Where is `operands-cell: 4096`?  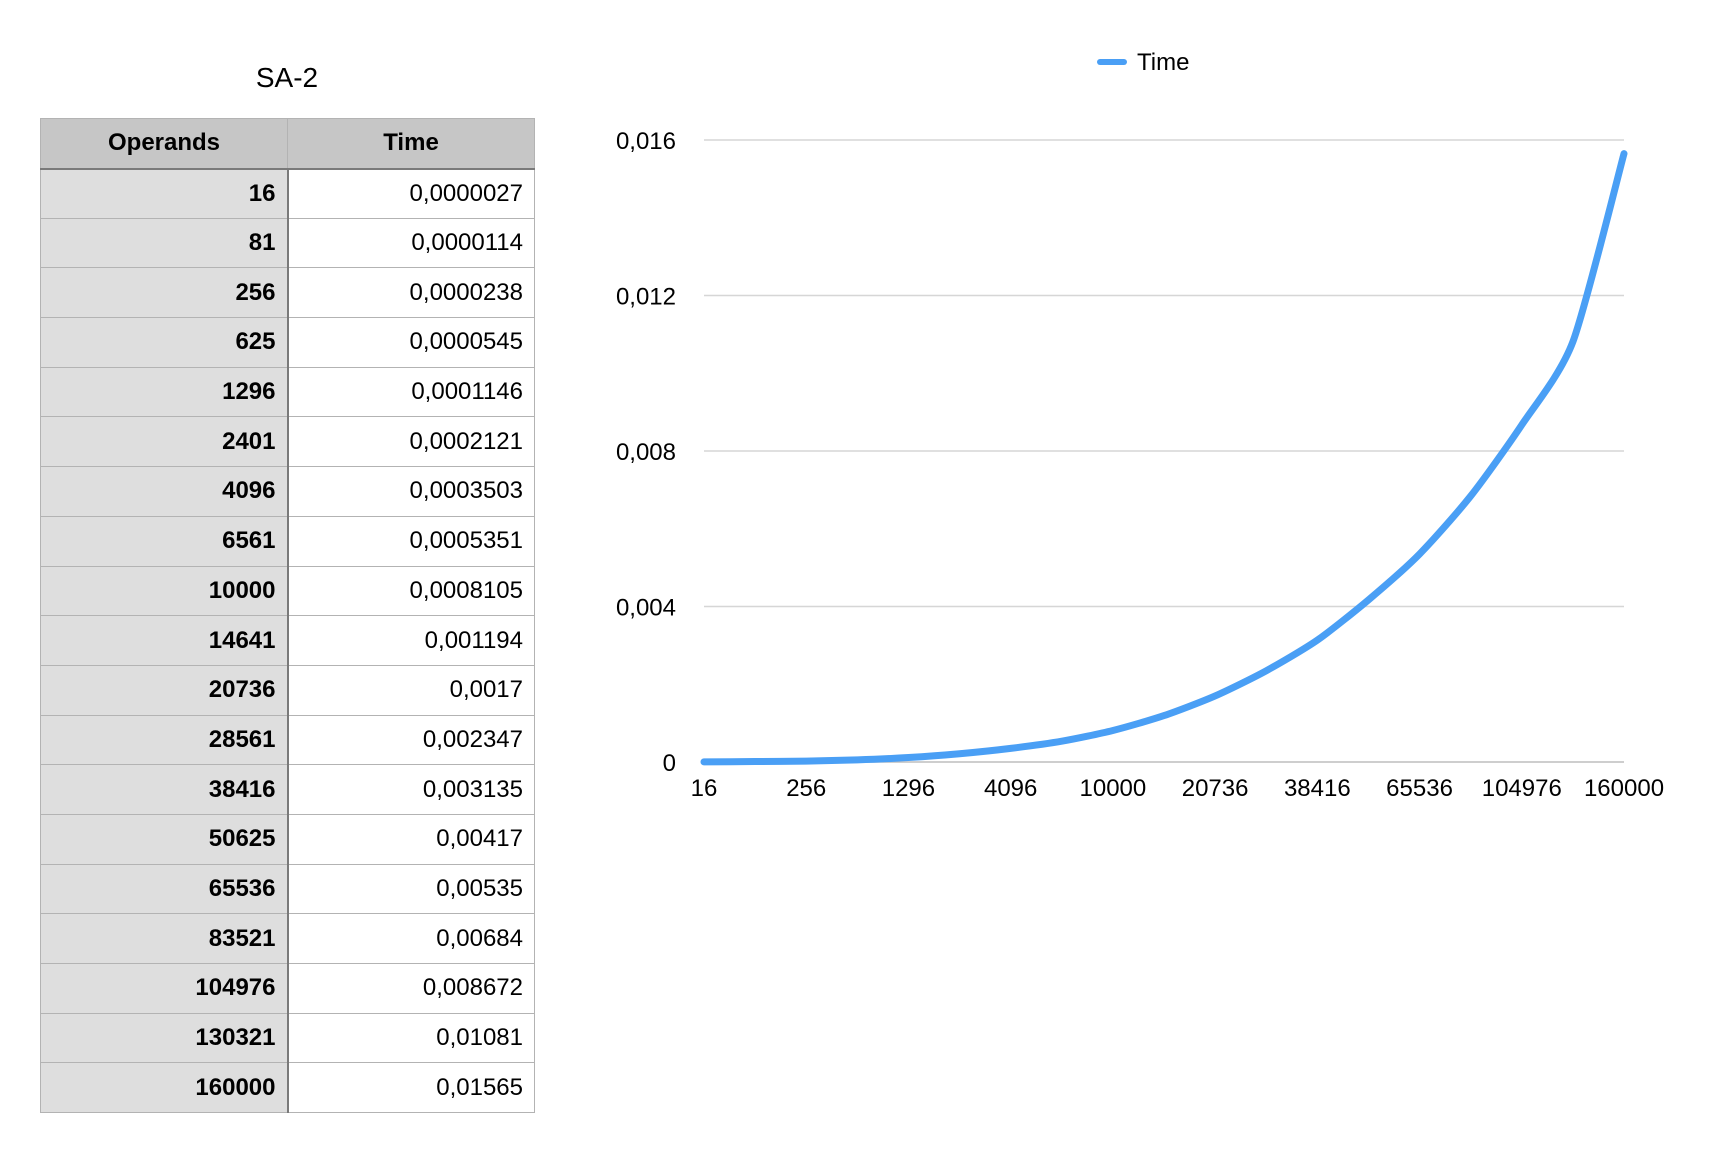
operands-cell: 4096 is located at coordinates (164, 491).